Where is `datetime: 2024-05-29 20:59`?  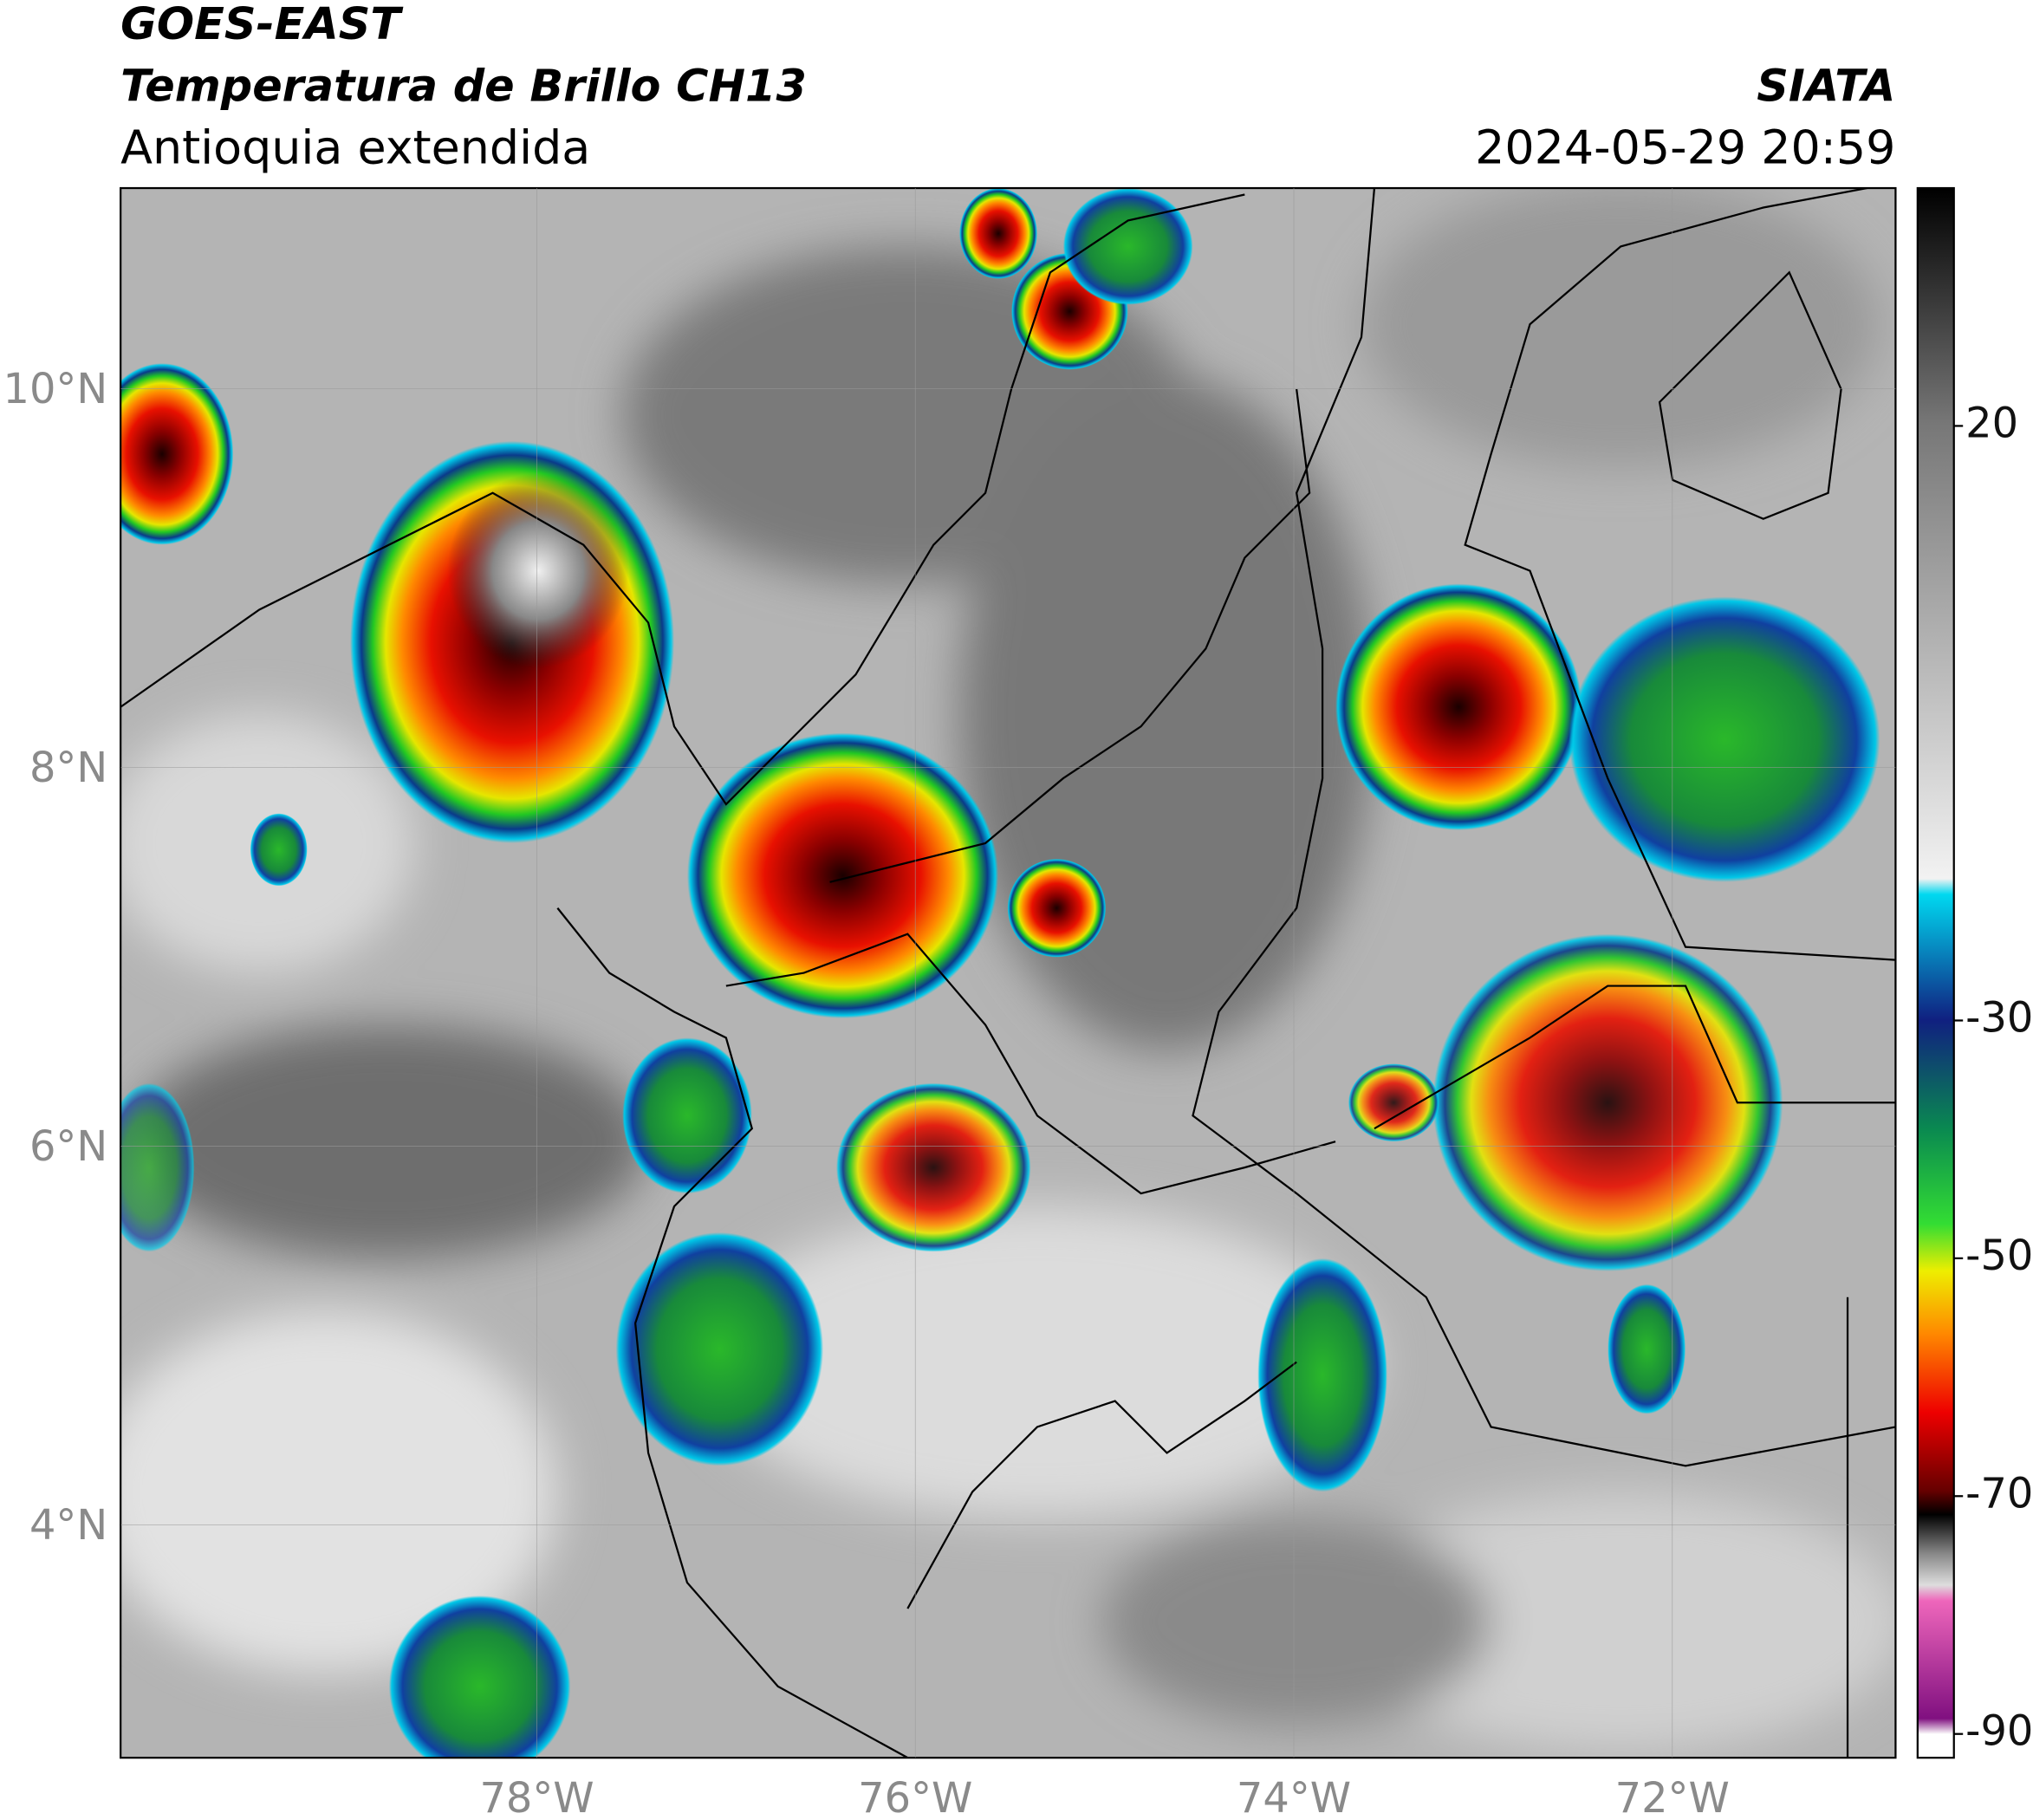
datetime: 2024-05-29 20:59 is located at coordinates (1685, 147).